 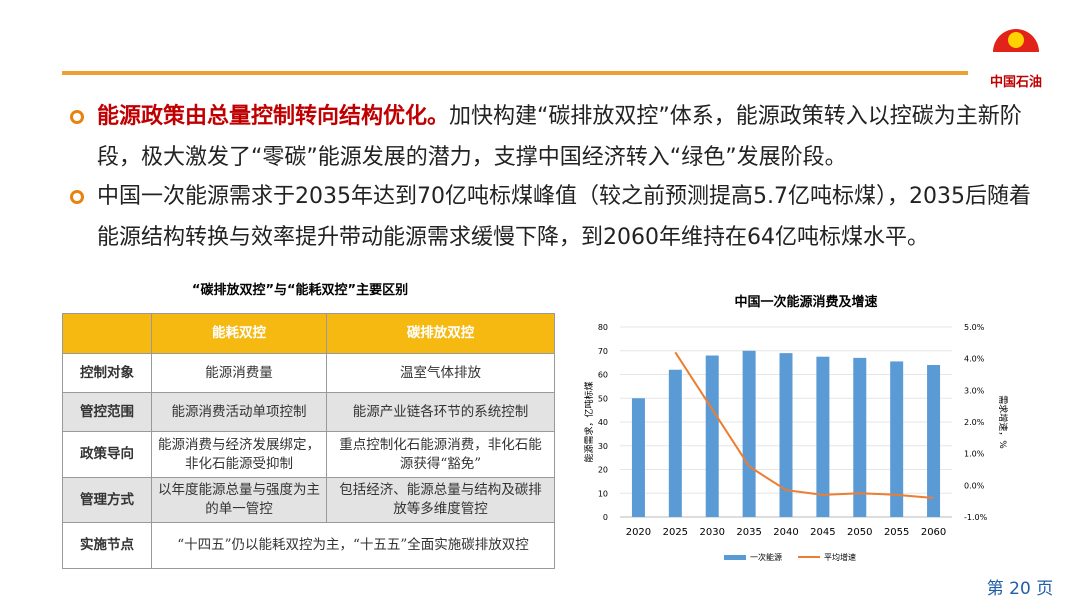 I want to click on cell: 管理方式, so click(x=107, y=500).